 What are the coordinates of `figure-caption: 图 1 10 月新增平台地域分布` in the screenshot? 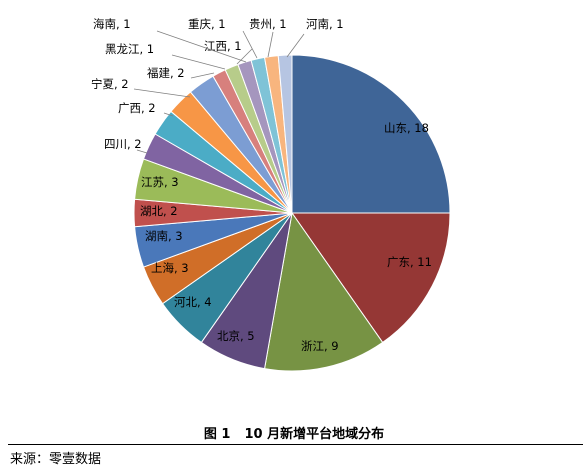 It's located at (294, 432).